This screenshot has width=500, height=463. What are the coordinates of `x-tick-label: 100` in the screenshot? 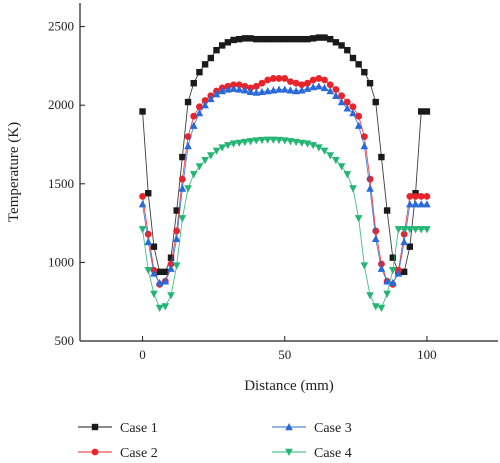 It's located at (427, 354).